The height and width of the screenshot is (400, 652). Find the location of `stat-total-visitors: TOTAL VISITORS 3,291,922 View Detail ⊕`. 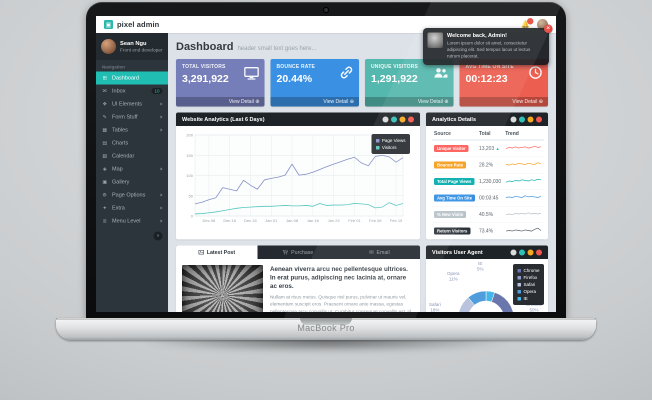

stat-total-visitors: TOTAL VISITORS 3,291,922 View Detail ⊕ is located at coordinates (220, 83).